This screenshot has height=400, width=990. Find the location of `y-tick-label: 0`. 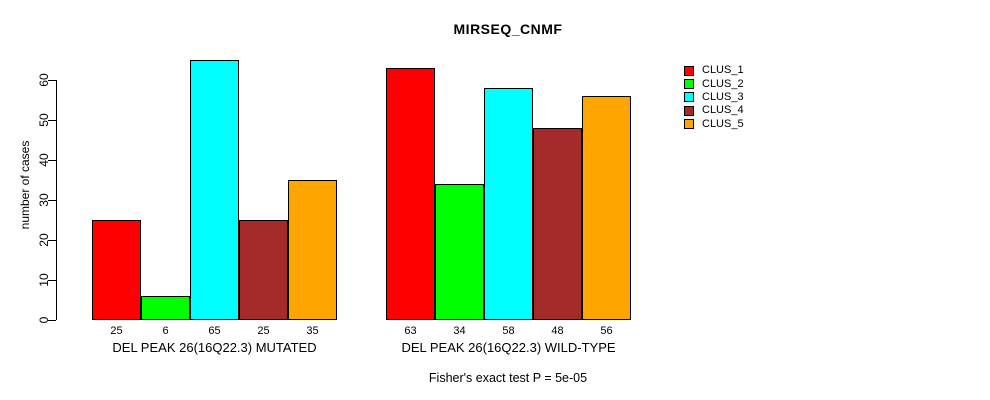

y-tick-label: 0 is located at coordinates (44, 320).